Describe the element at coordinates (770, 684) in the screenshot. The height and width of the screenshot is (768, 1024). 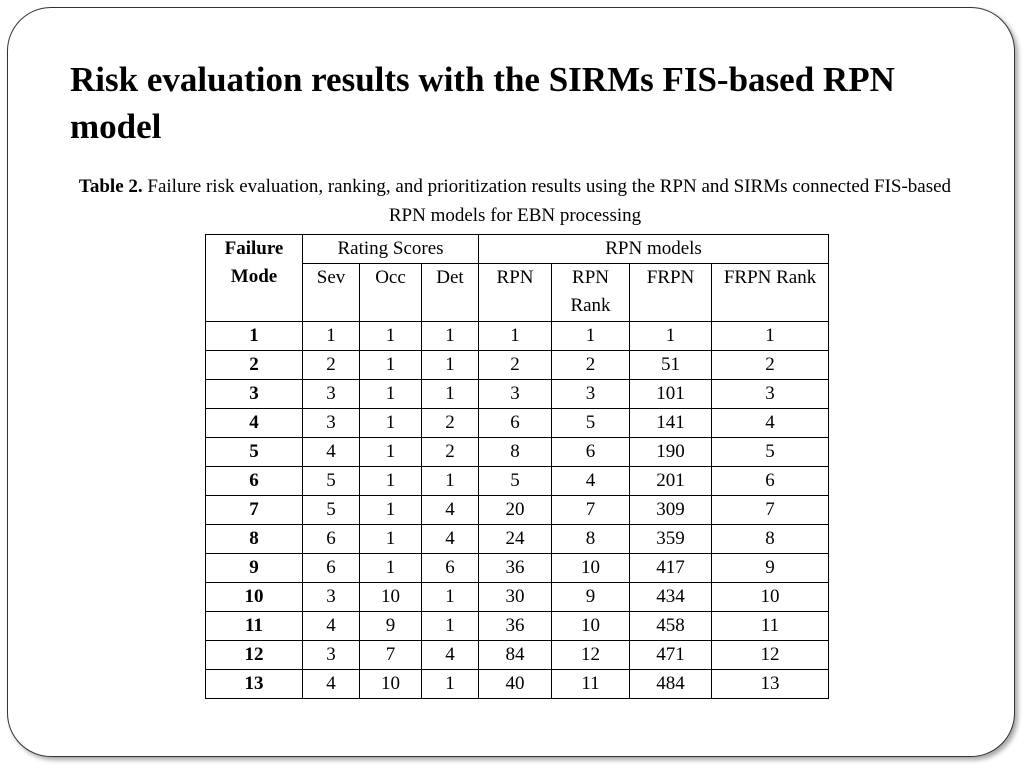
I see `frpn-rank-cell: 13` at that location.